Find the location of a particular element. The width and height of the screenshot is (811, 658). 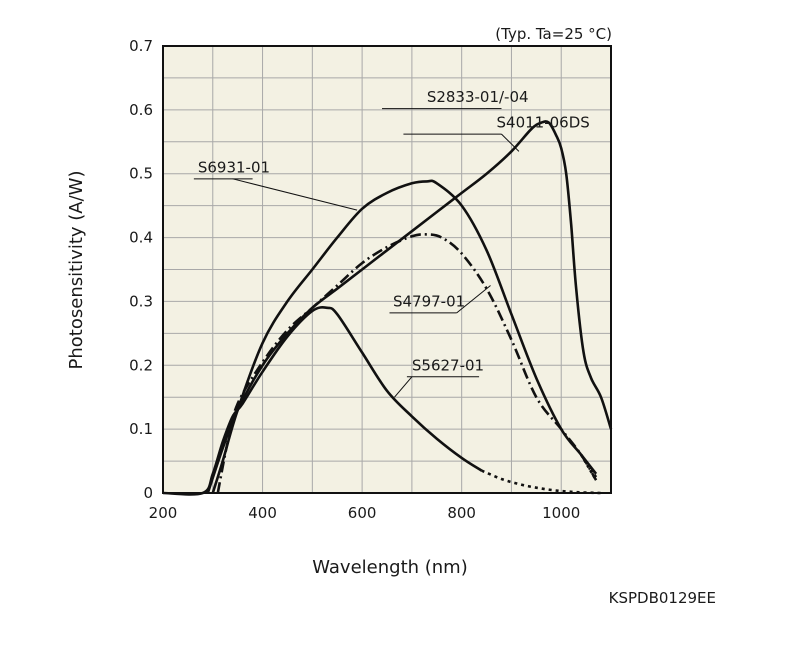

y-tick-label: 0.3 is located at coordinates (141, 301).